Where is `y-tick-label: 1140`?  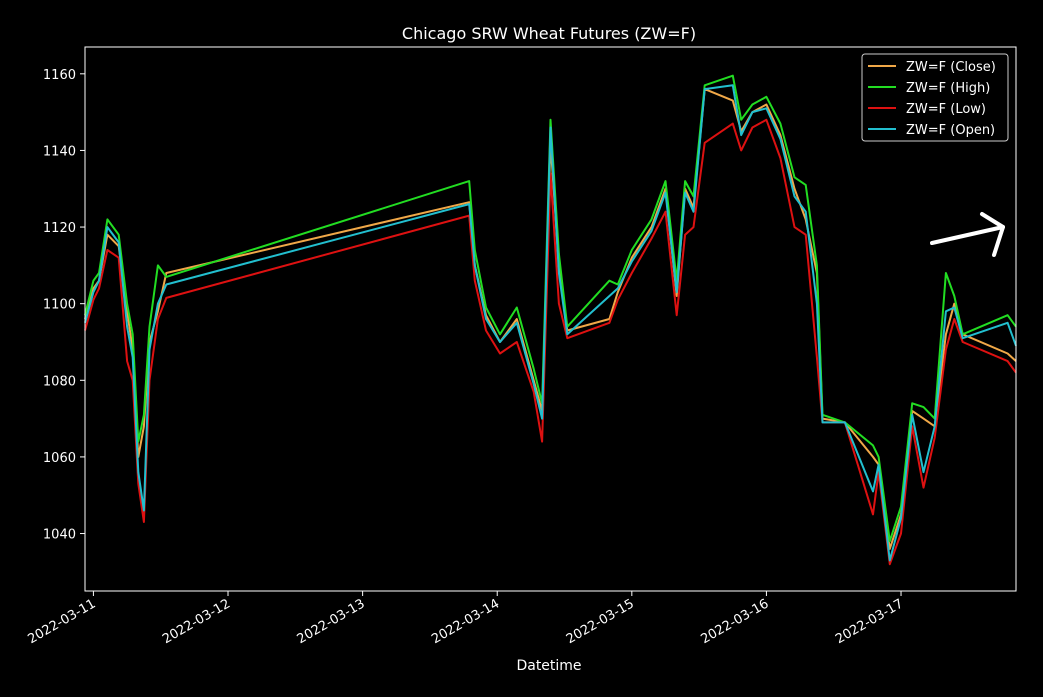
y-tick-label: 1140 is located at coordinates (59, 151).